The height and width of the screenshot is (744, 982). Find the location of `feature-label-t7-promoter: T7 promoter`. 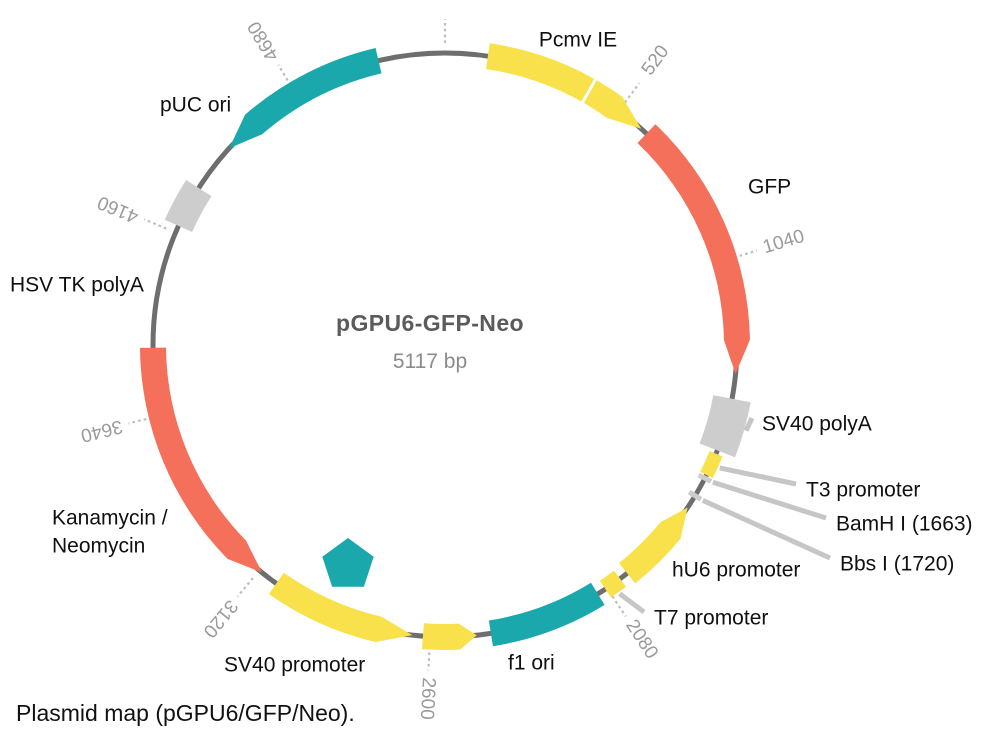

feature-label-t7-promoter: T7 promoter is located at coordinates (711, 618).